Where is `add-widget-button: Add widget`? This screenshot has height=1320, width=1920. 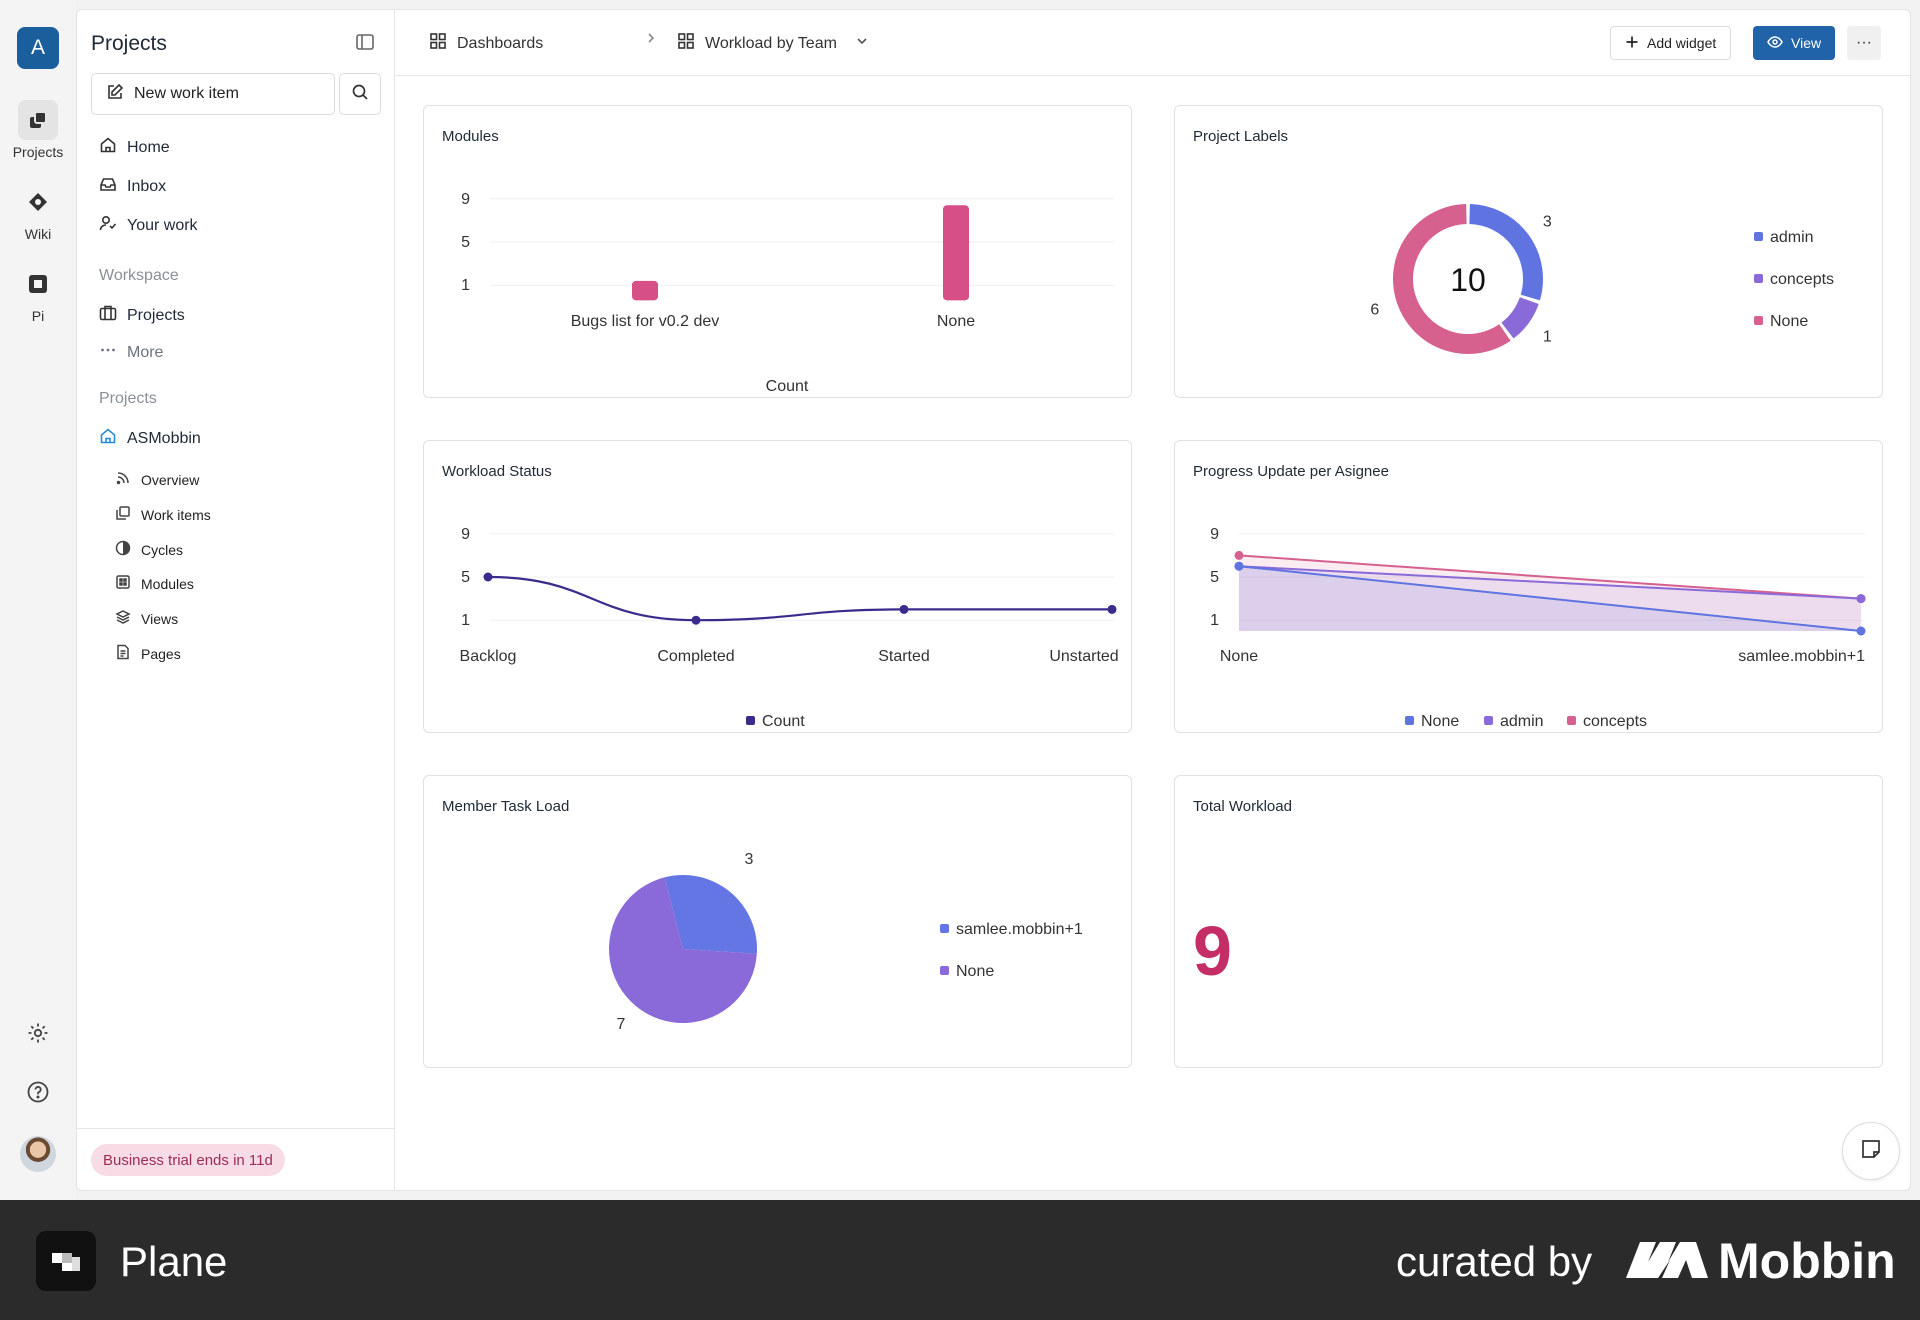 add-widget-button: Add widget is located at coordinates (1671, 43).